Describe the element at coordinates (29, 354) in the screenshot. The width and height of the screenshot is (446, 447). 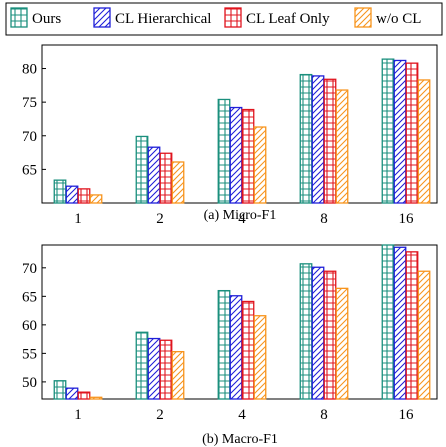
I see `y-tick-label: 55` at that location.